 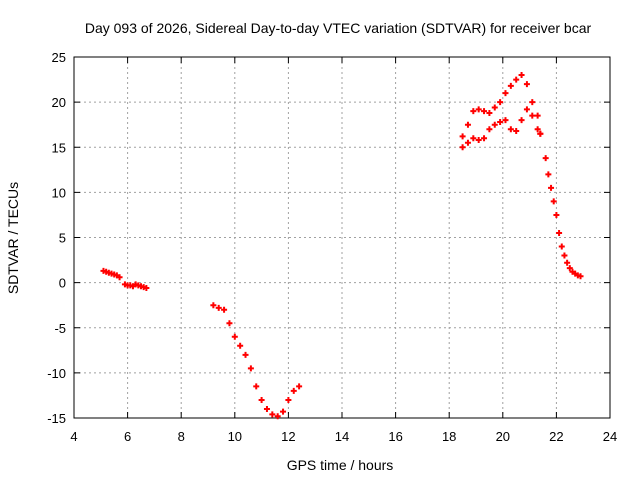 What do you see at coordinates (235, 436) in the screenshot?
I see `x-tick-label: 10` at bounding box center [235, 436].